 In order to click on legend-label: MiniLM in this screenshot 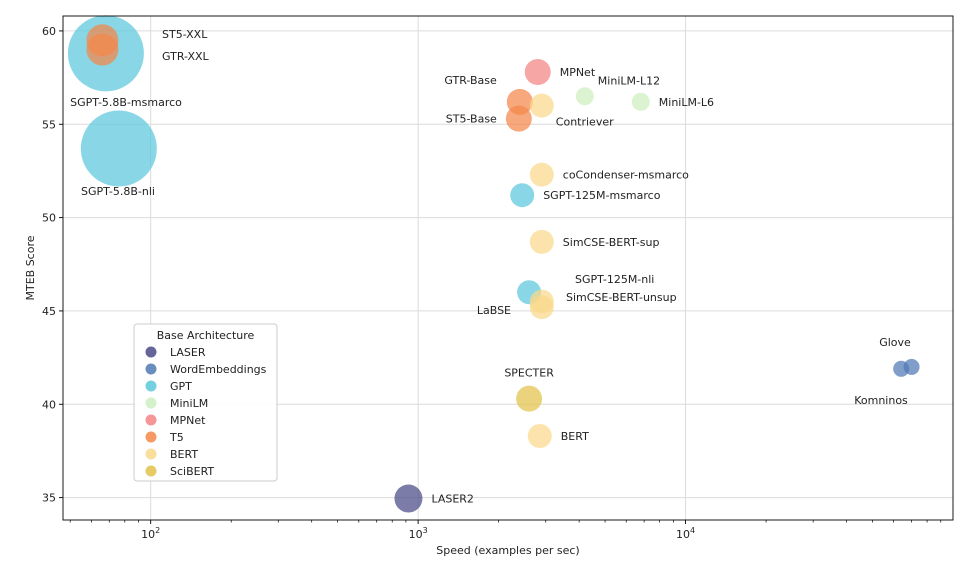, I will do `click(189, 403)`.